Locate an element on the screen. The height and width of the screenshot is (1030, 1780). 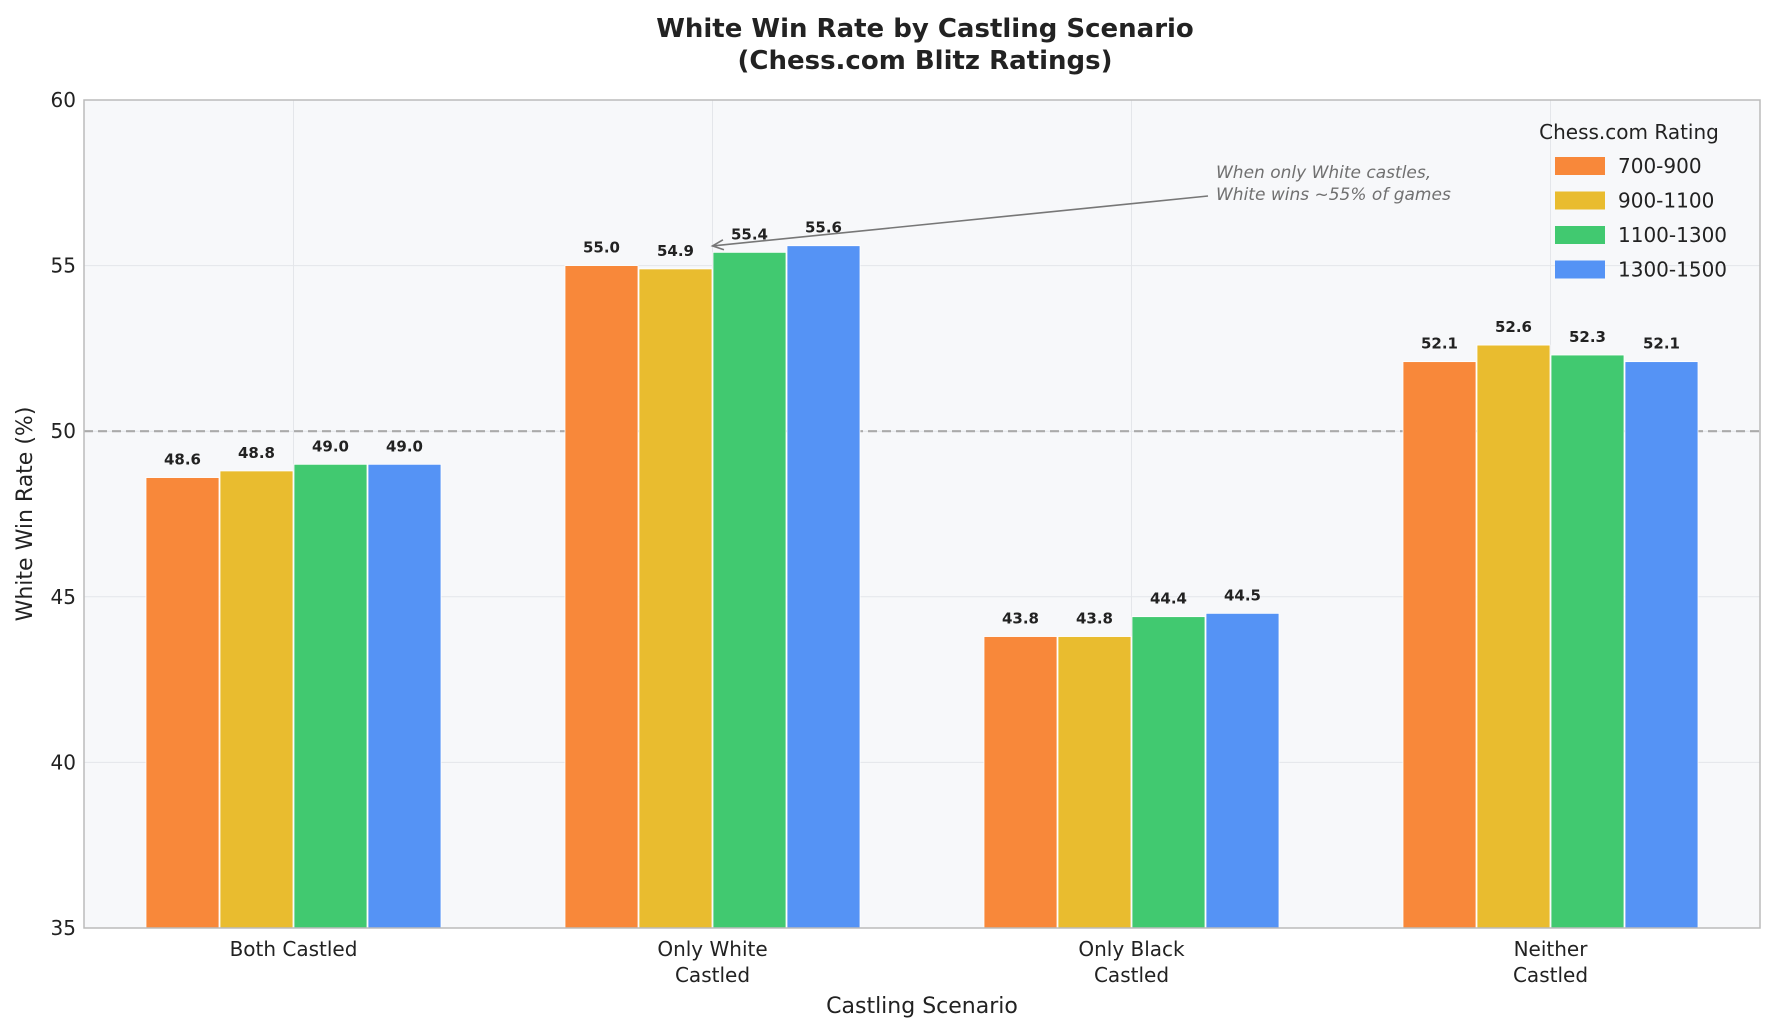
y-tick-label: 45 is located at coordinates (63, 597).